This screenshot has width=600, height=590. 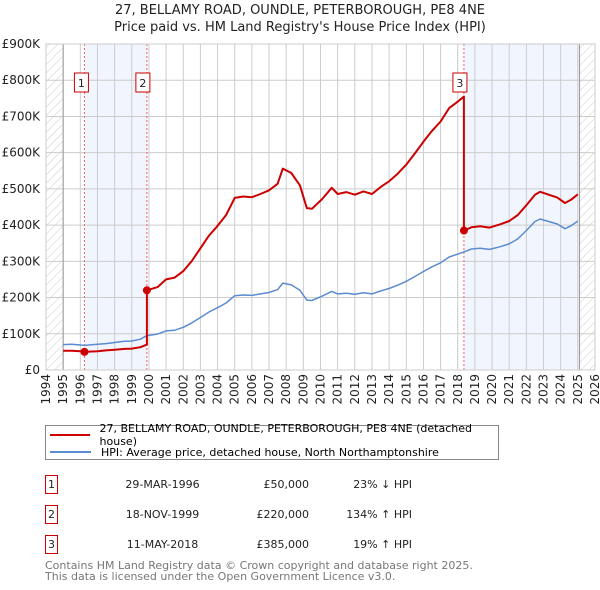 What do you see at coordinates (338, 389) in the screenshot?
I see `x-tick-label: 2011` at bounding box center [338, 389].